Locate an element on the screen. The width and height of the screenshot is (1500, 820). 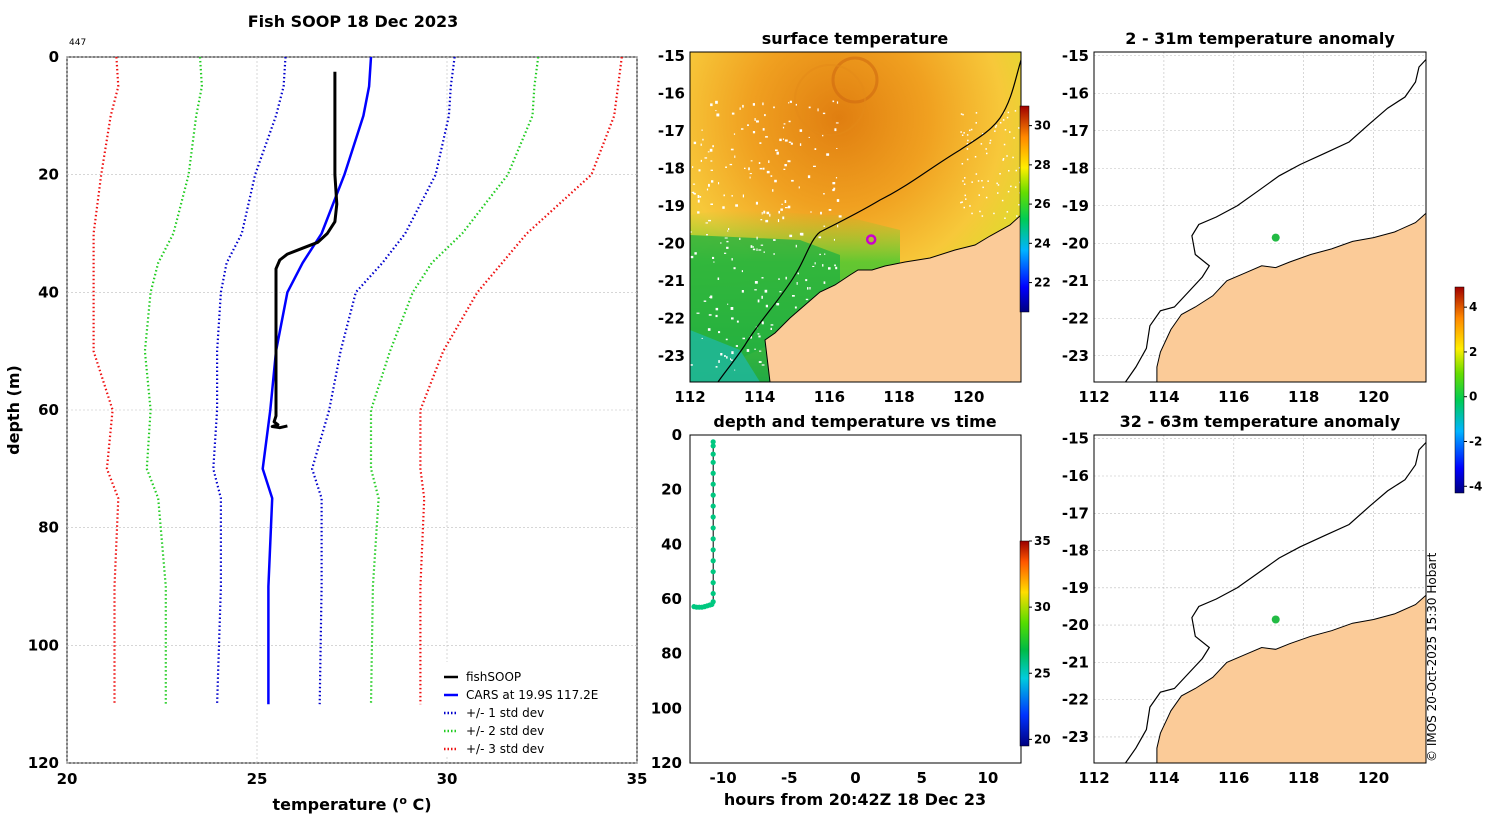
colorbar-tick-label: 26 is located at coordinates (1042, 204).